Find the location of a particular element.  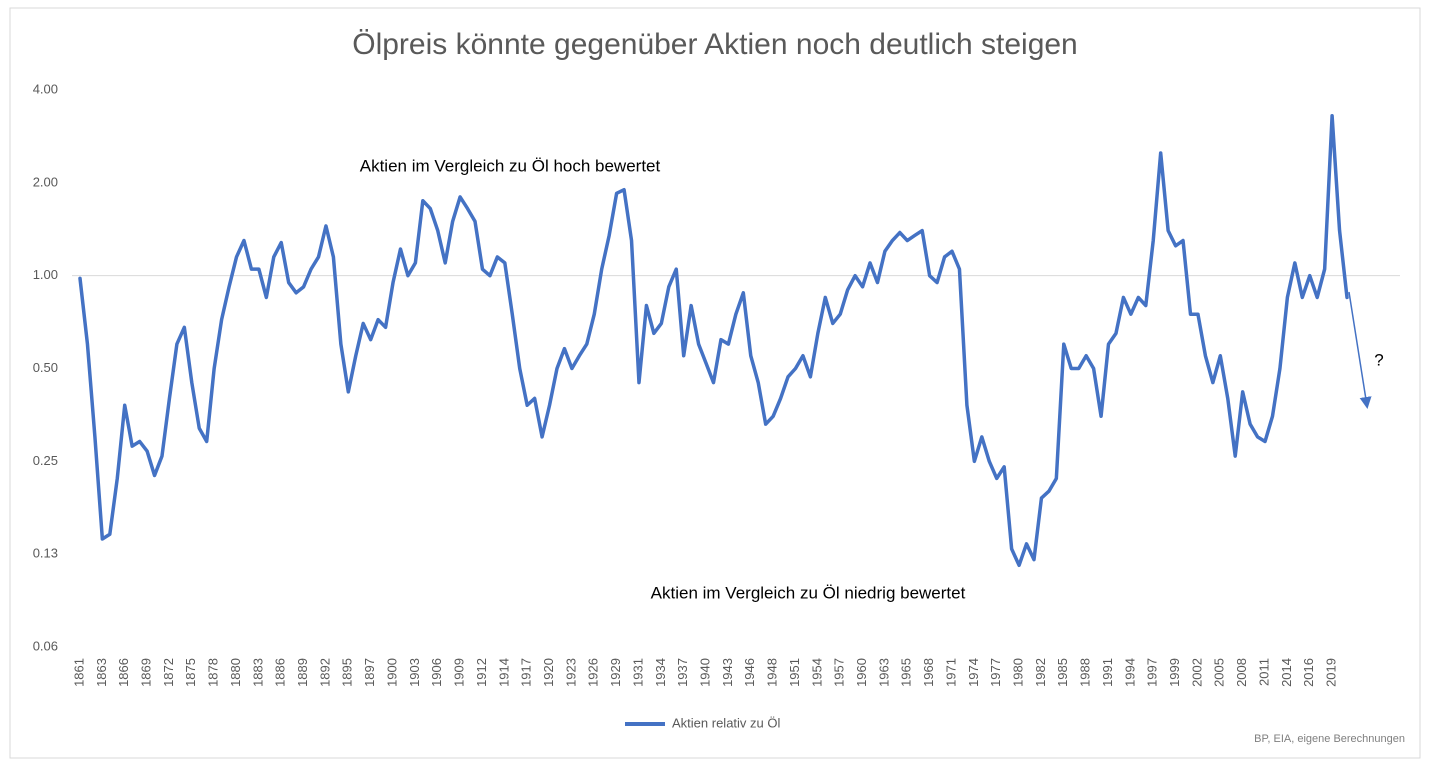

x-tick-label: 1960 is located at coordinates (861, 672).